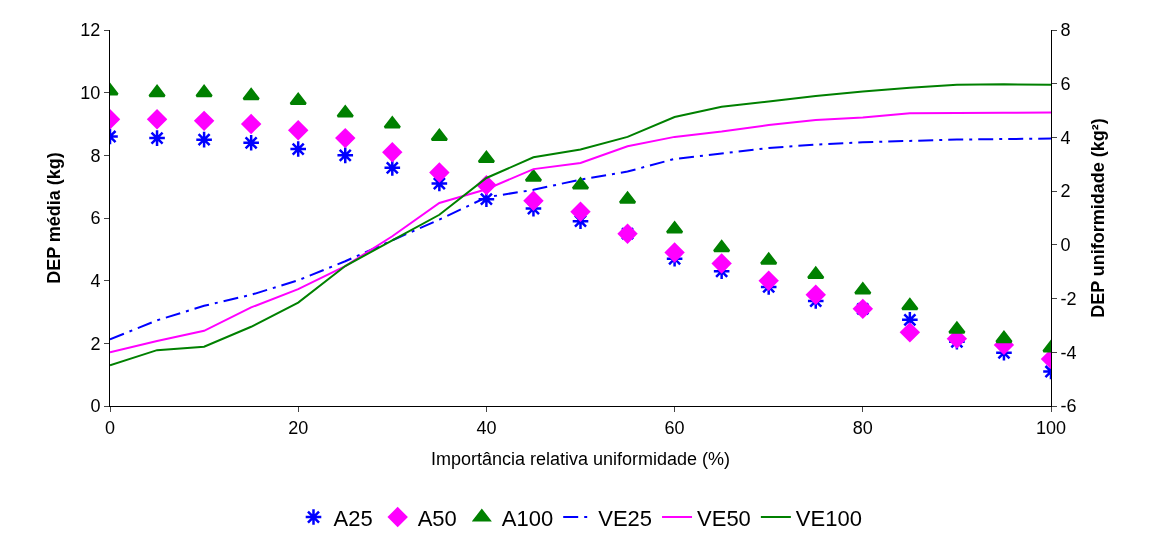 The width and height of the screenshot is (1161, 550). I want to click on legend-label: VE100, so click(828, 518).